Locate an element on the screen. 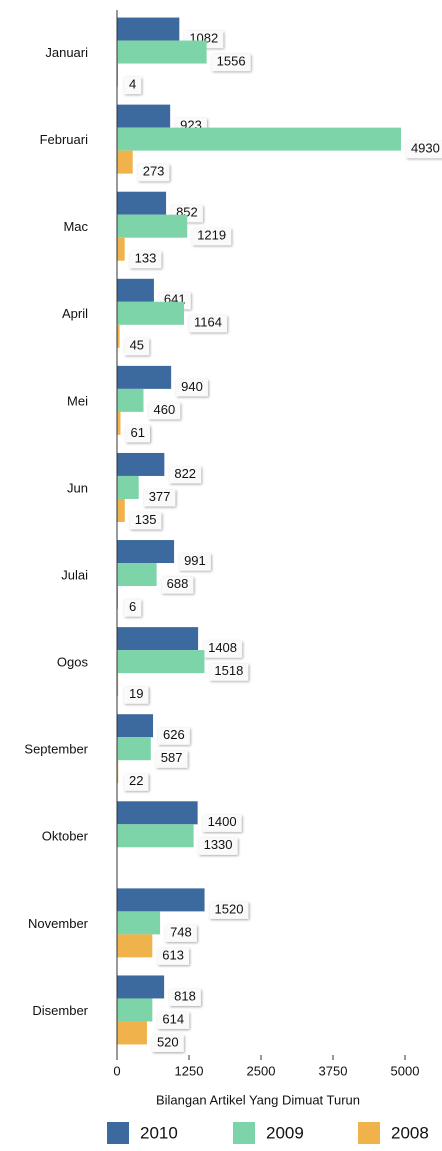  legend-label: 2010 is located at coordinates (159, 1132).